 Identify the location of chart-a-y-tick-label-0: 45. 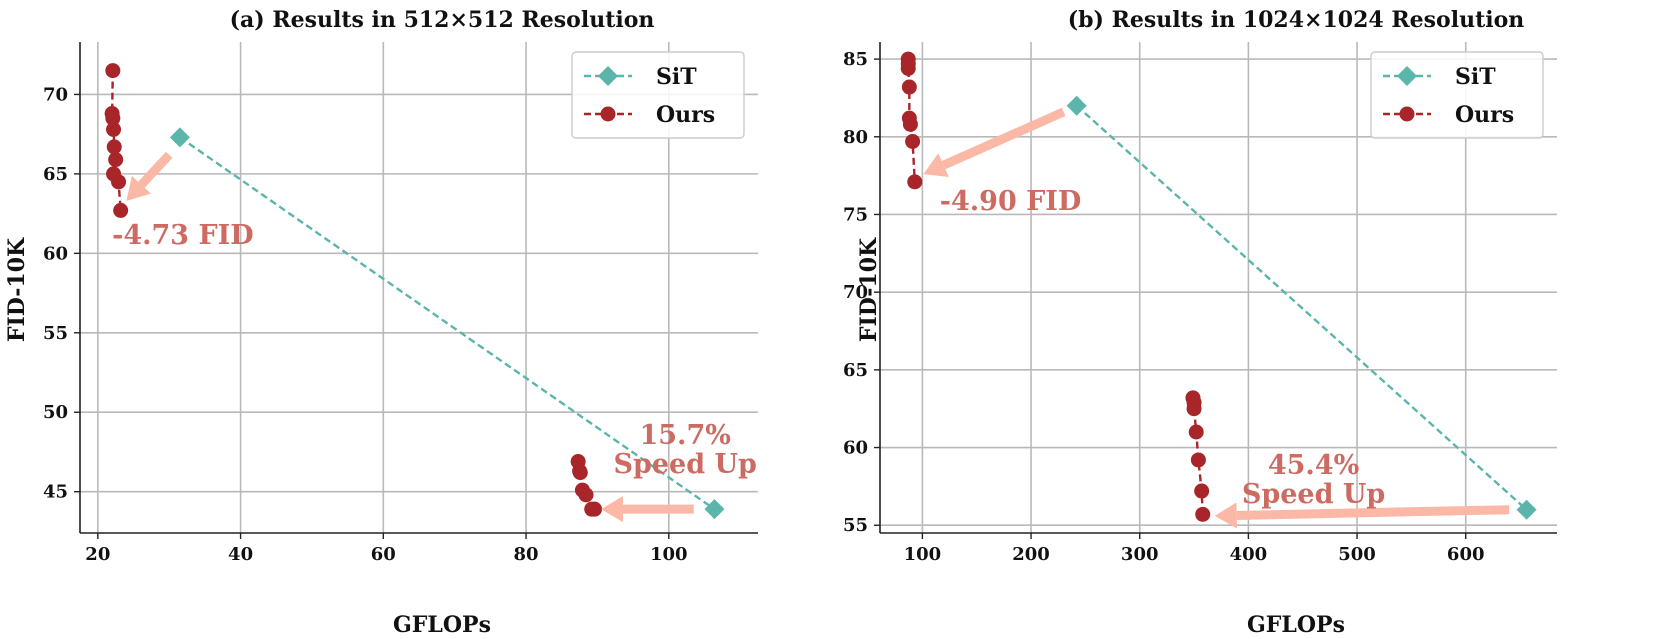
(55, 492).